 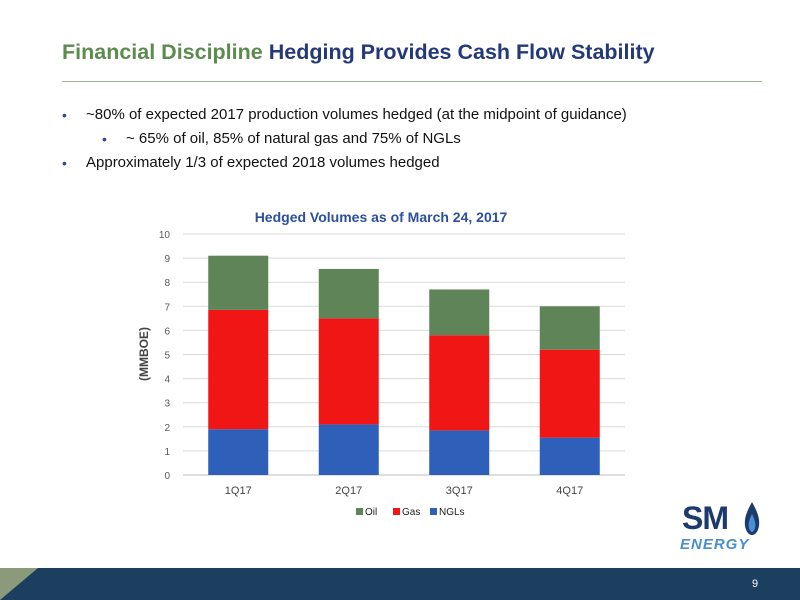 I want to click on y-tick-label: 2, so click(x=167, y=428).